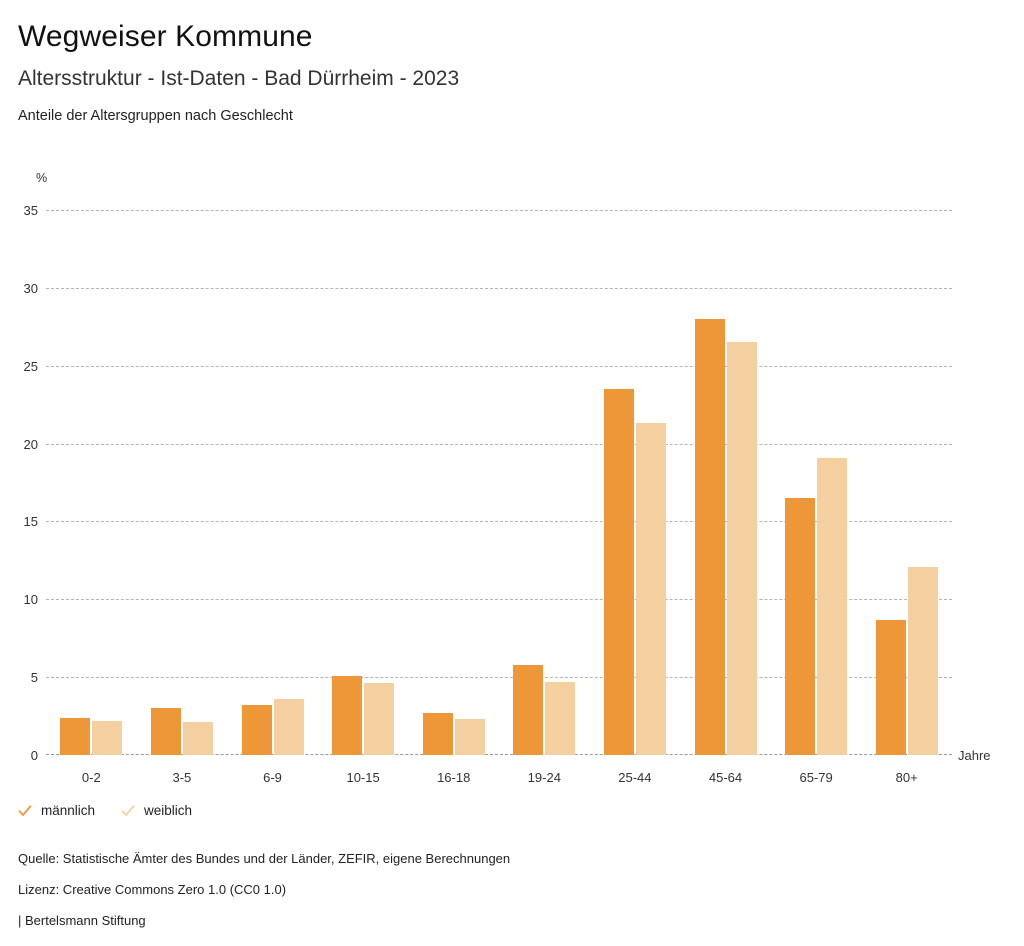 The image size is (1024, 946). What do you see at coordinates (165, 731) in the screenshot?
I see `bar-männlich-3-5` at bounding box center [165, 731].